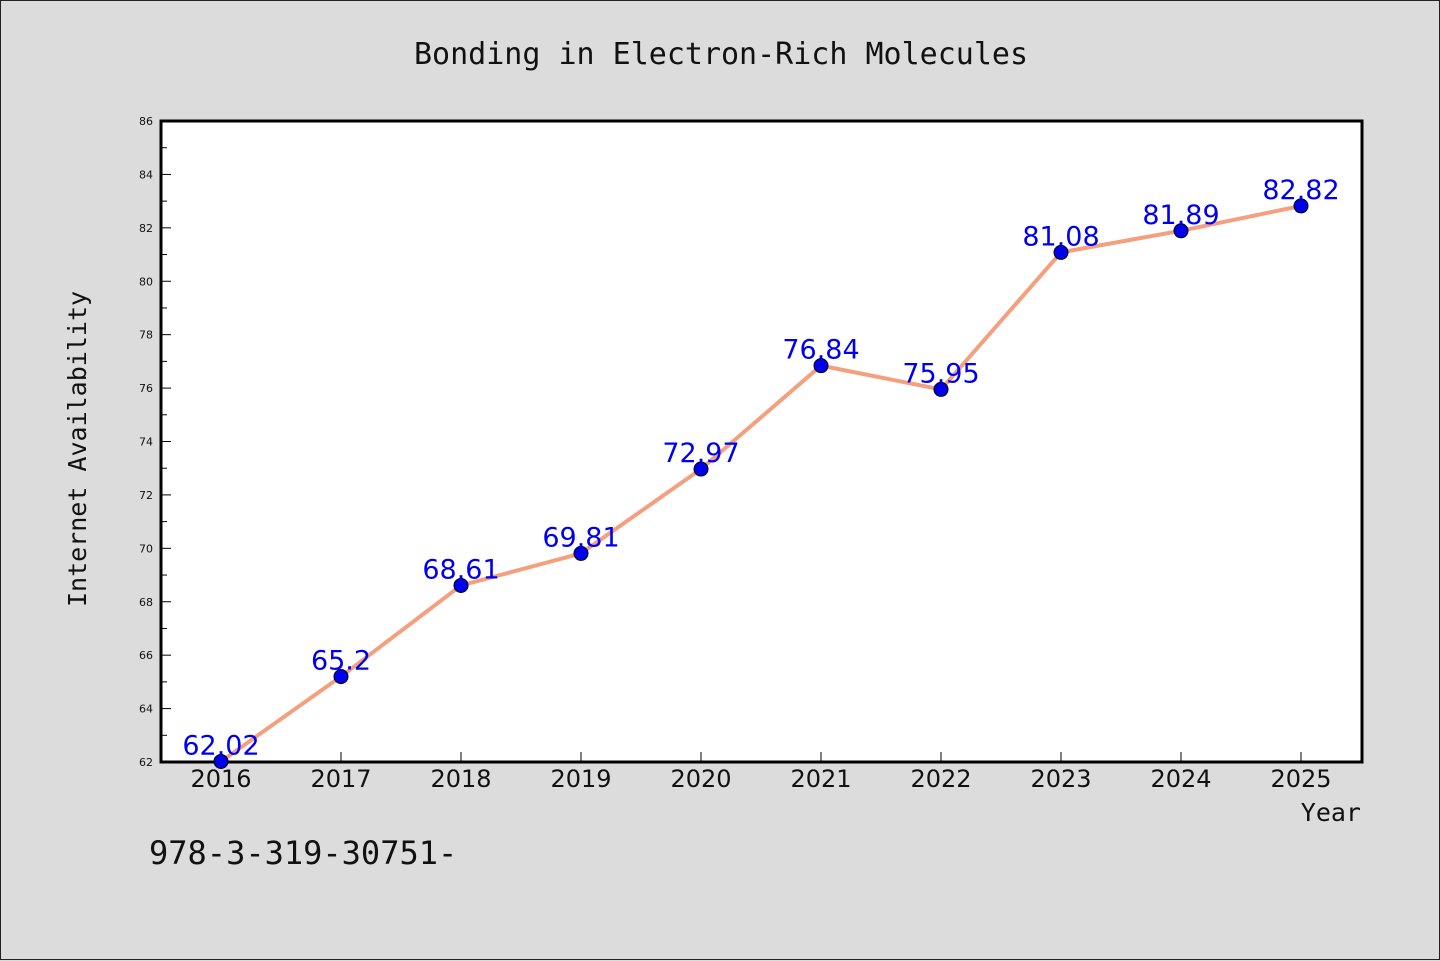  Describe the element at coordinates (146, 762) in the screenshot. I see `y-tick-label: 62` at that location.